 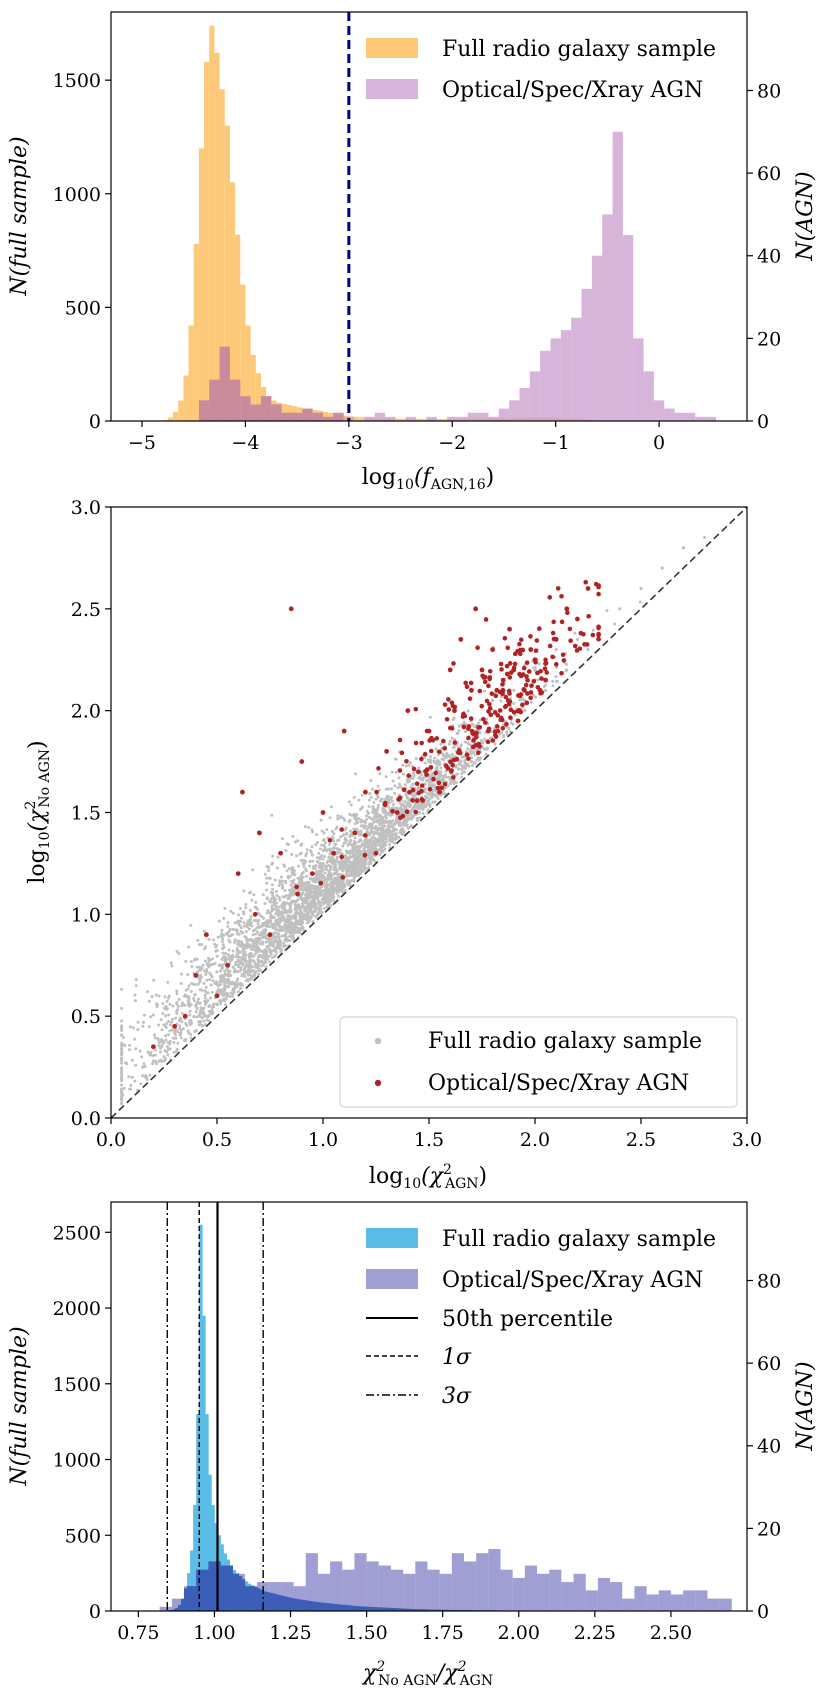 I want to click on x-tick-label: 1.50, so click(x=366, y=1633).